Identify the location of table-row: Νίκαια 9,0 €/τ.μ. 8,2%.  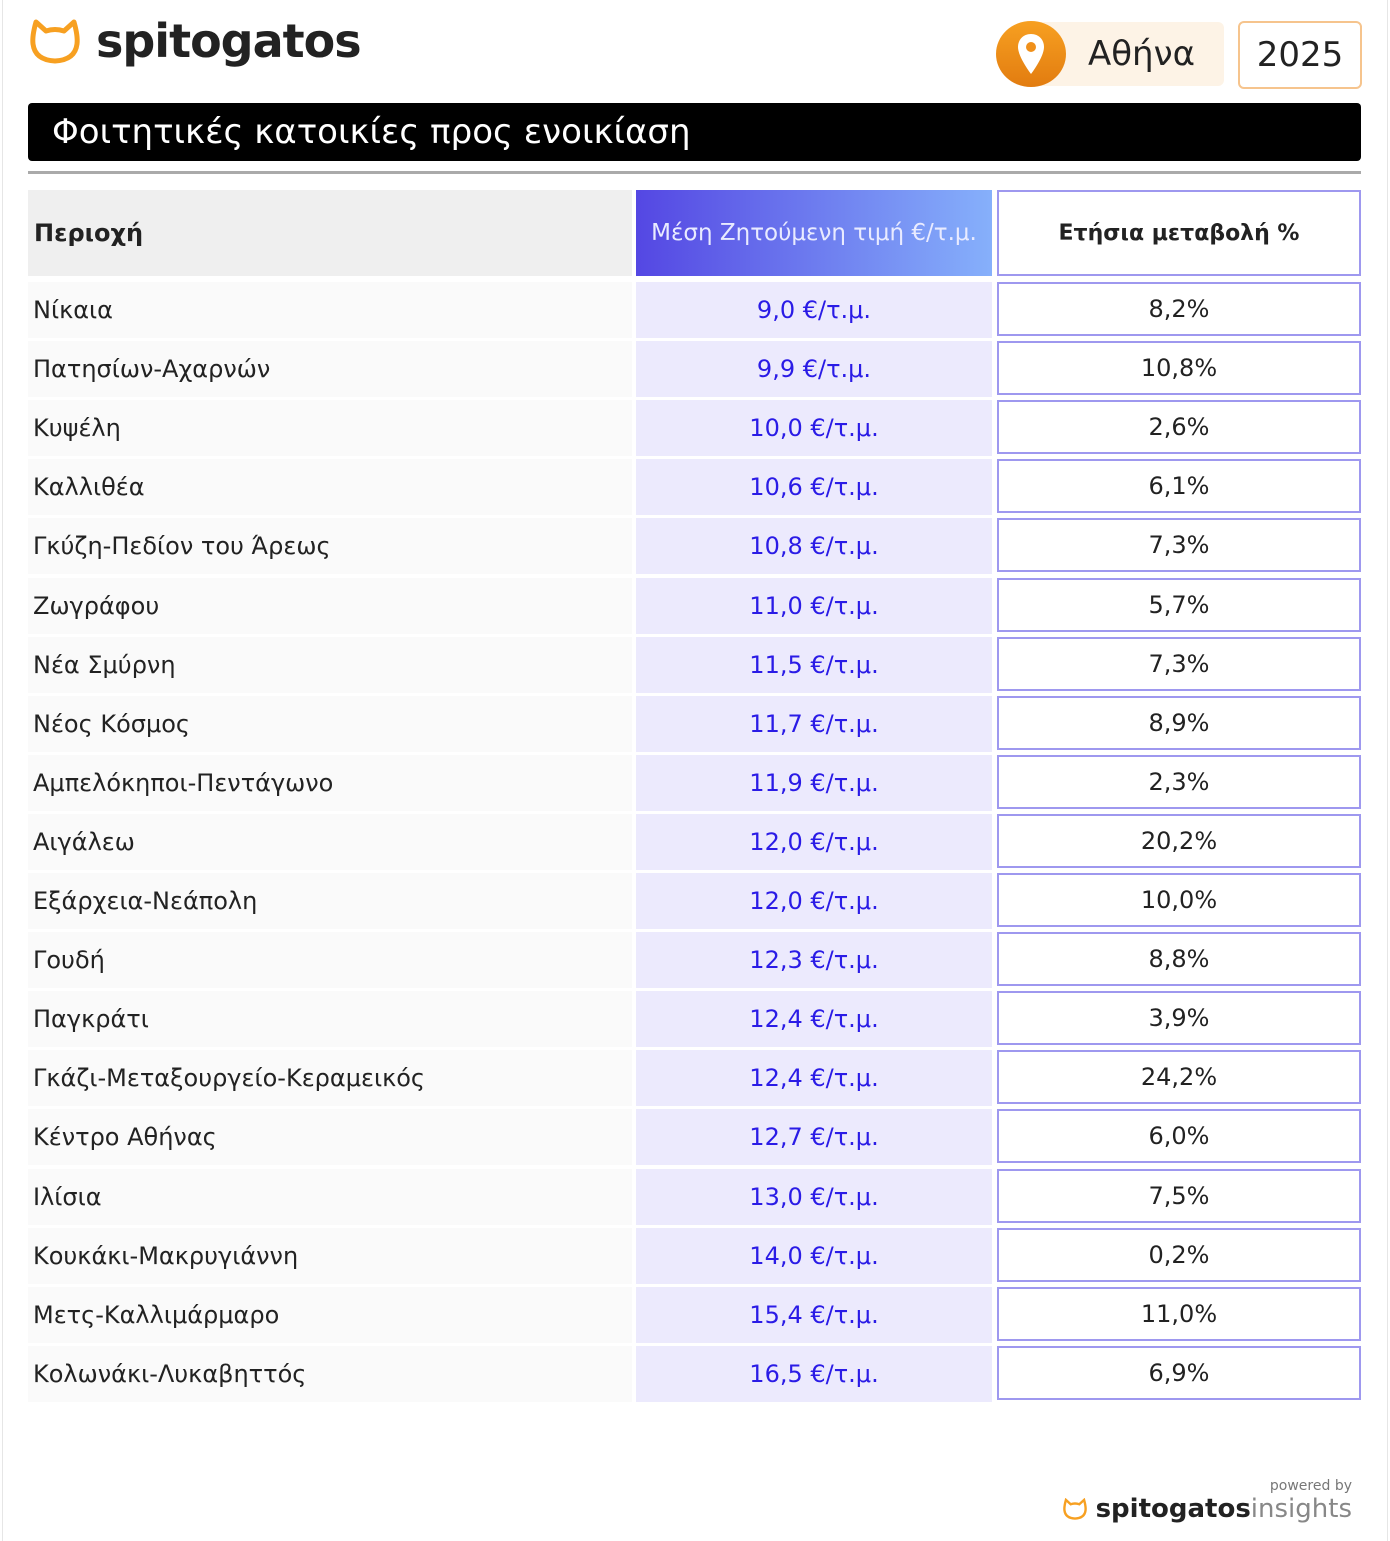
(694, 310).